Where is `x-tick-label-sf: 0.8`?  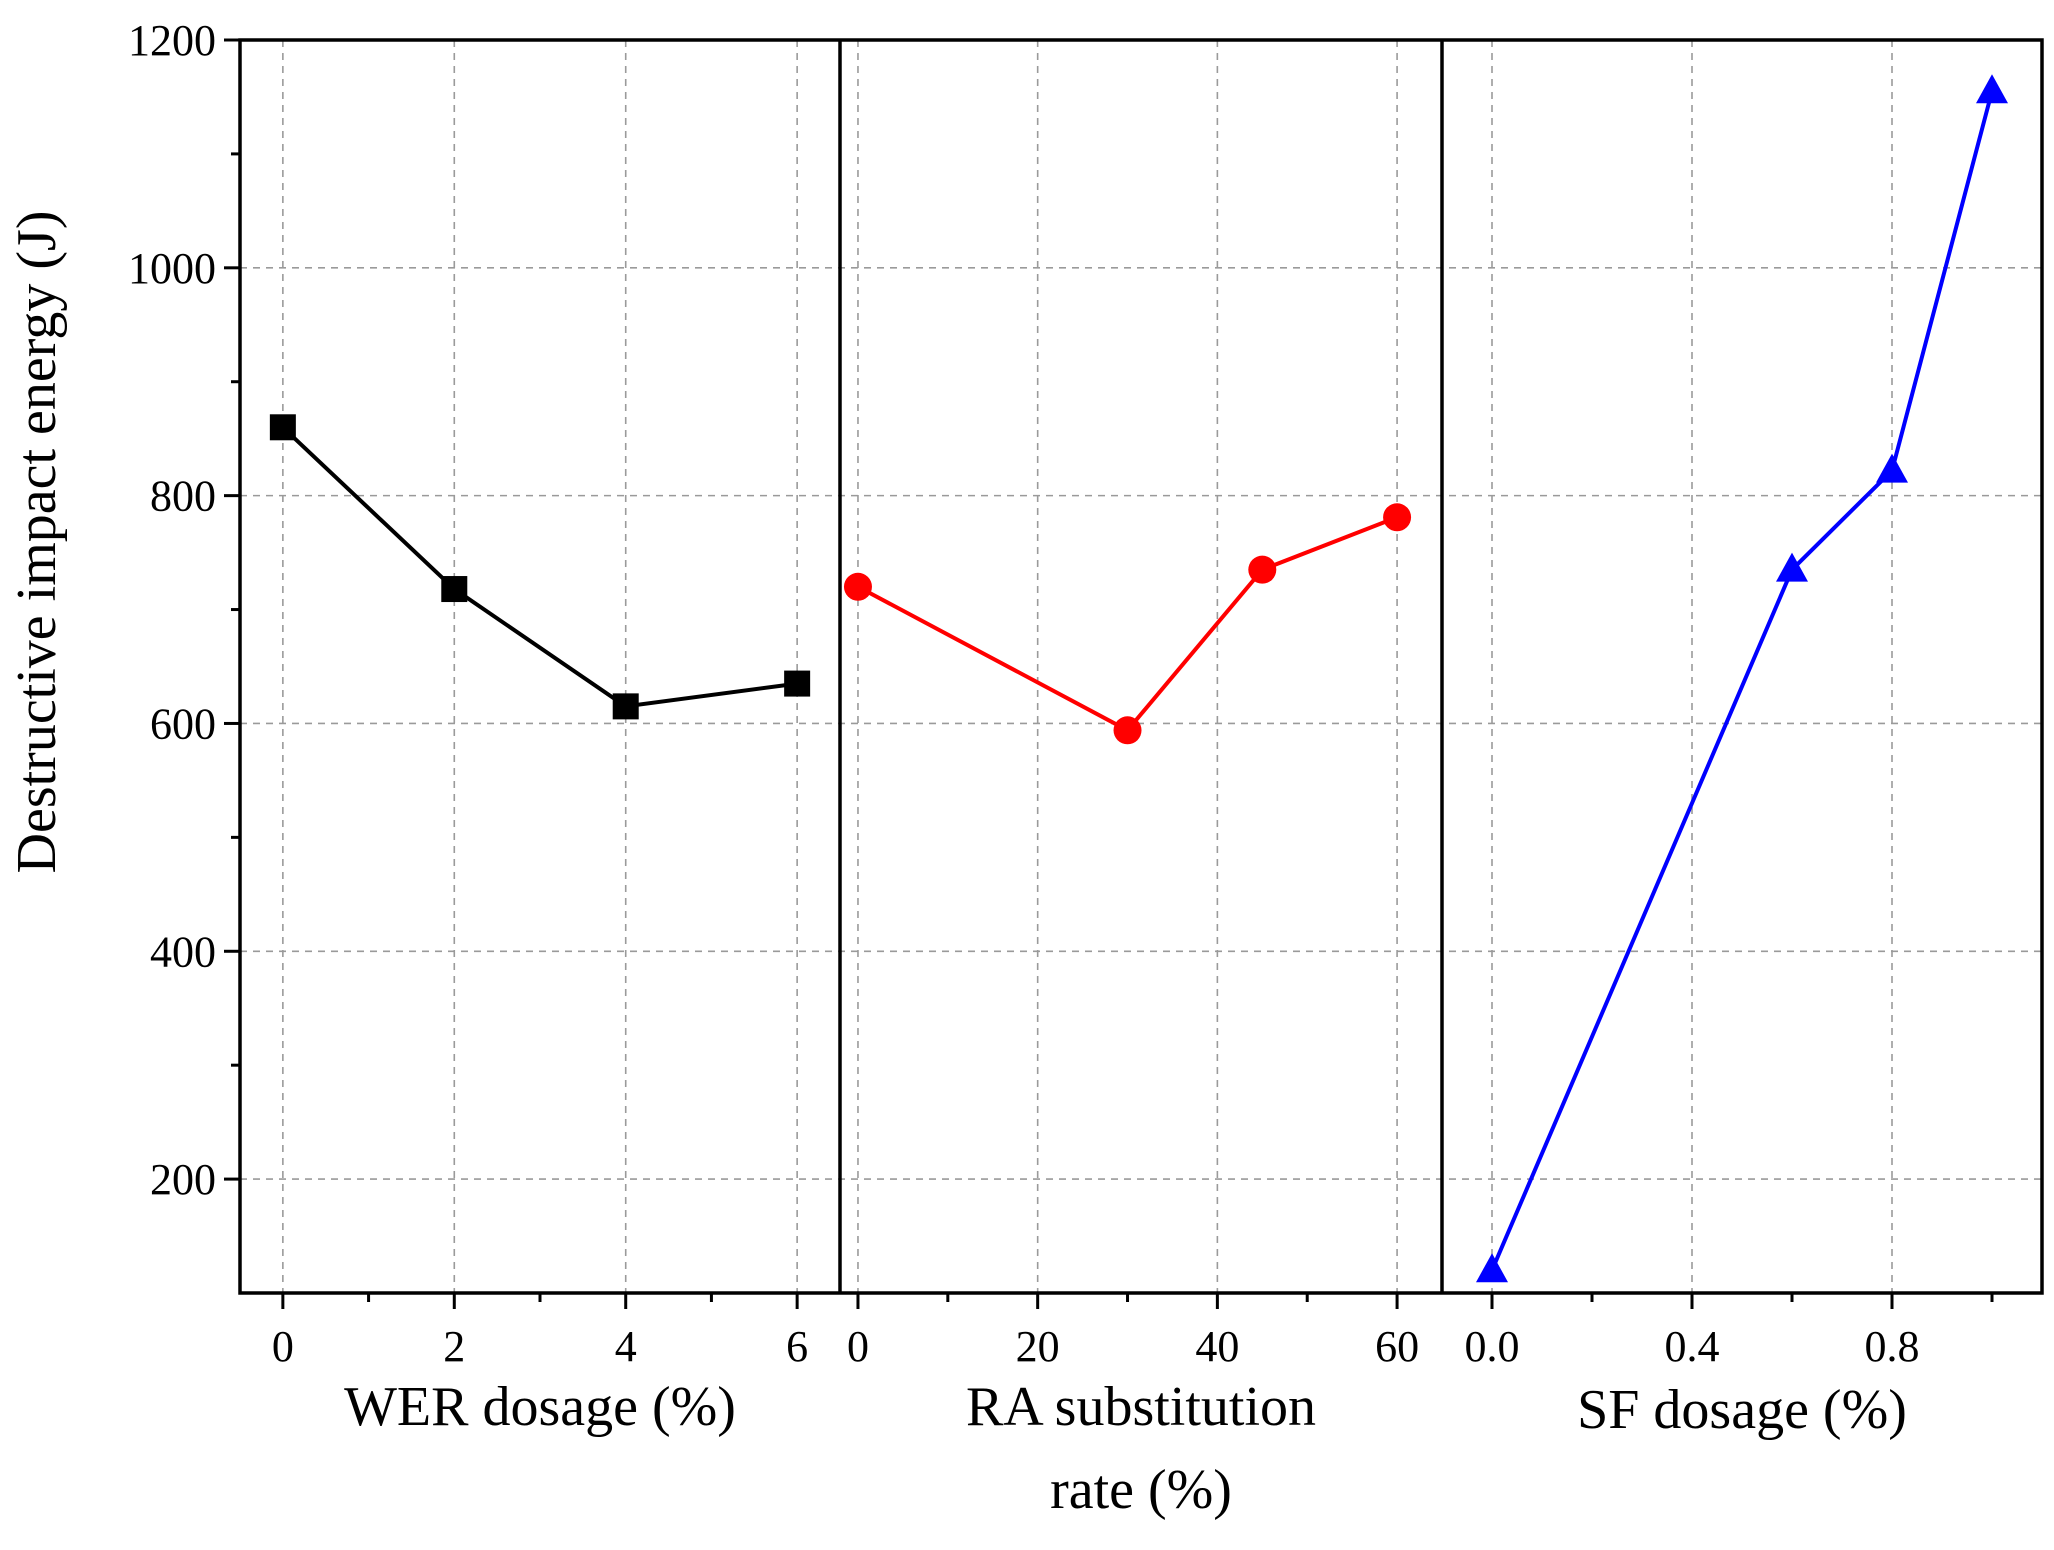 x-tick-label-sf: 0.8 is located at coordinates (1892, 1346).